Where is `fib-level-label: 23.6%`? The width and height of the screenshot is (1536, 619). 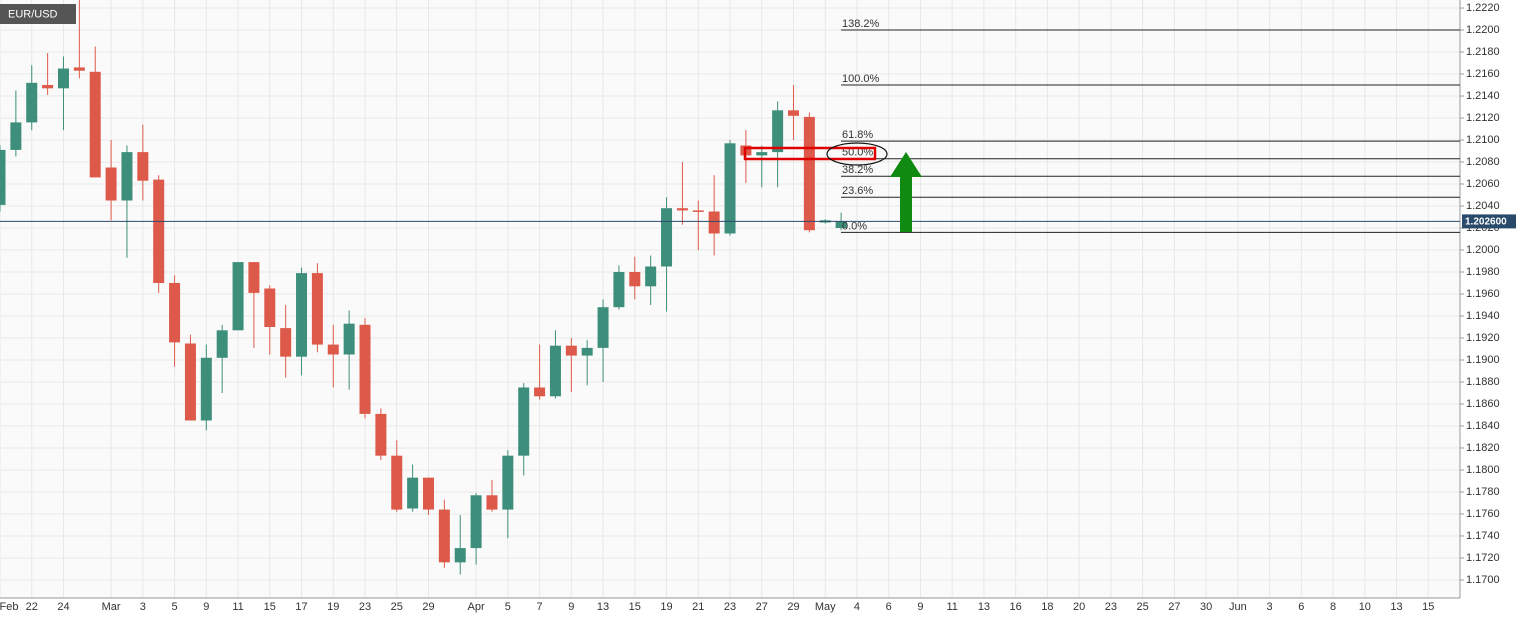 fib-level-label: 23.6% is located at coordinates (857, 191).